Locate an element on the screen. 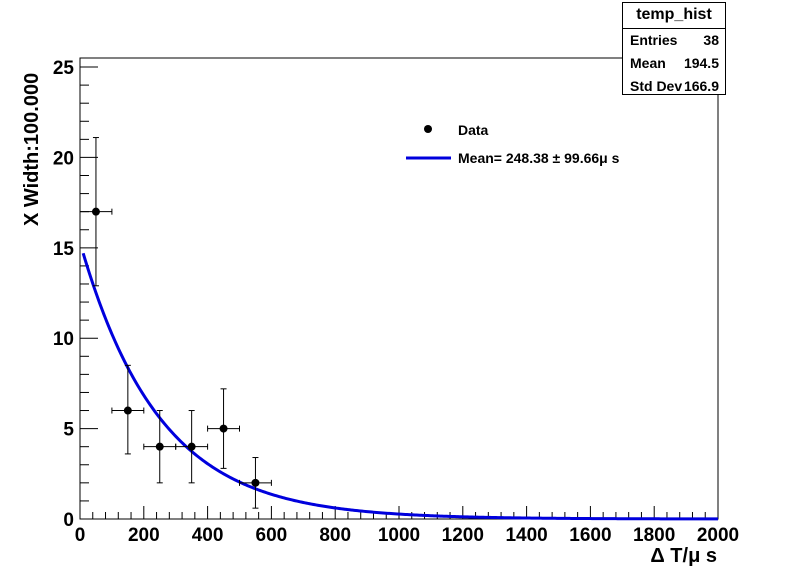  stats-value: 194.5 is located at coordinates (701, 63).